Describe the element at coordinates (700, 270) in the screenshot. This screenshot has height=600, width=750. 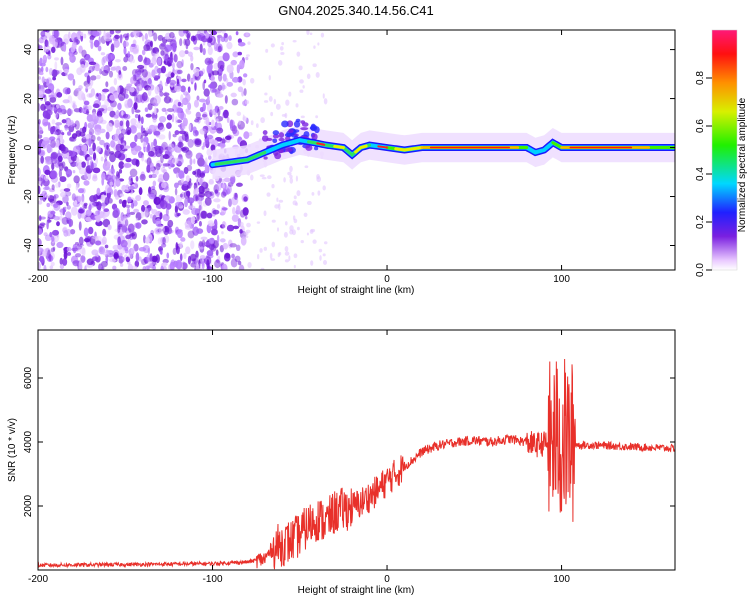
I see `colorbar-tick-label: 0.0` at that location.